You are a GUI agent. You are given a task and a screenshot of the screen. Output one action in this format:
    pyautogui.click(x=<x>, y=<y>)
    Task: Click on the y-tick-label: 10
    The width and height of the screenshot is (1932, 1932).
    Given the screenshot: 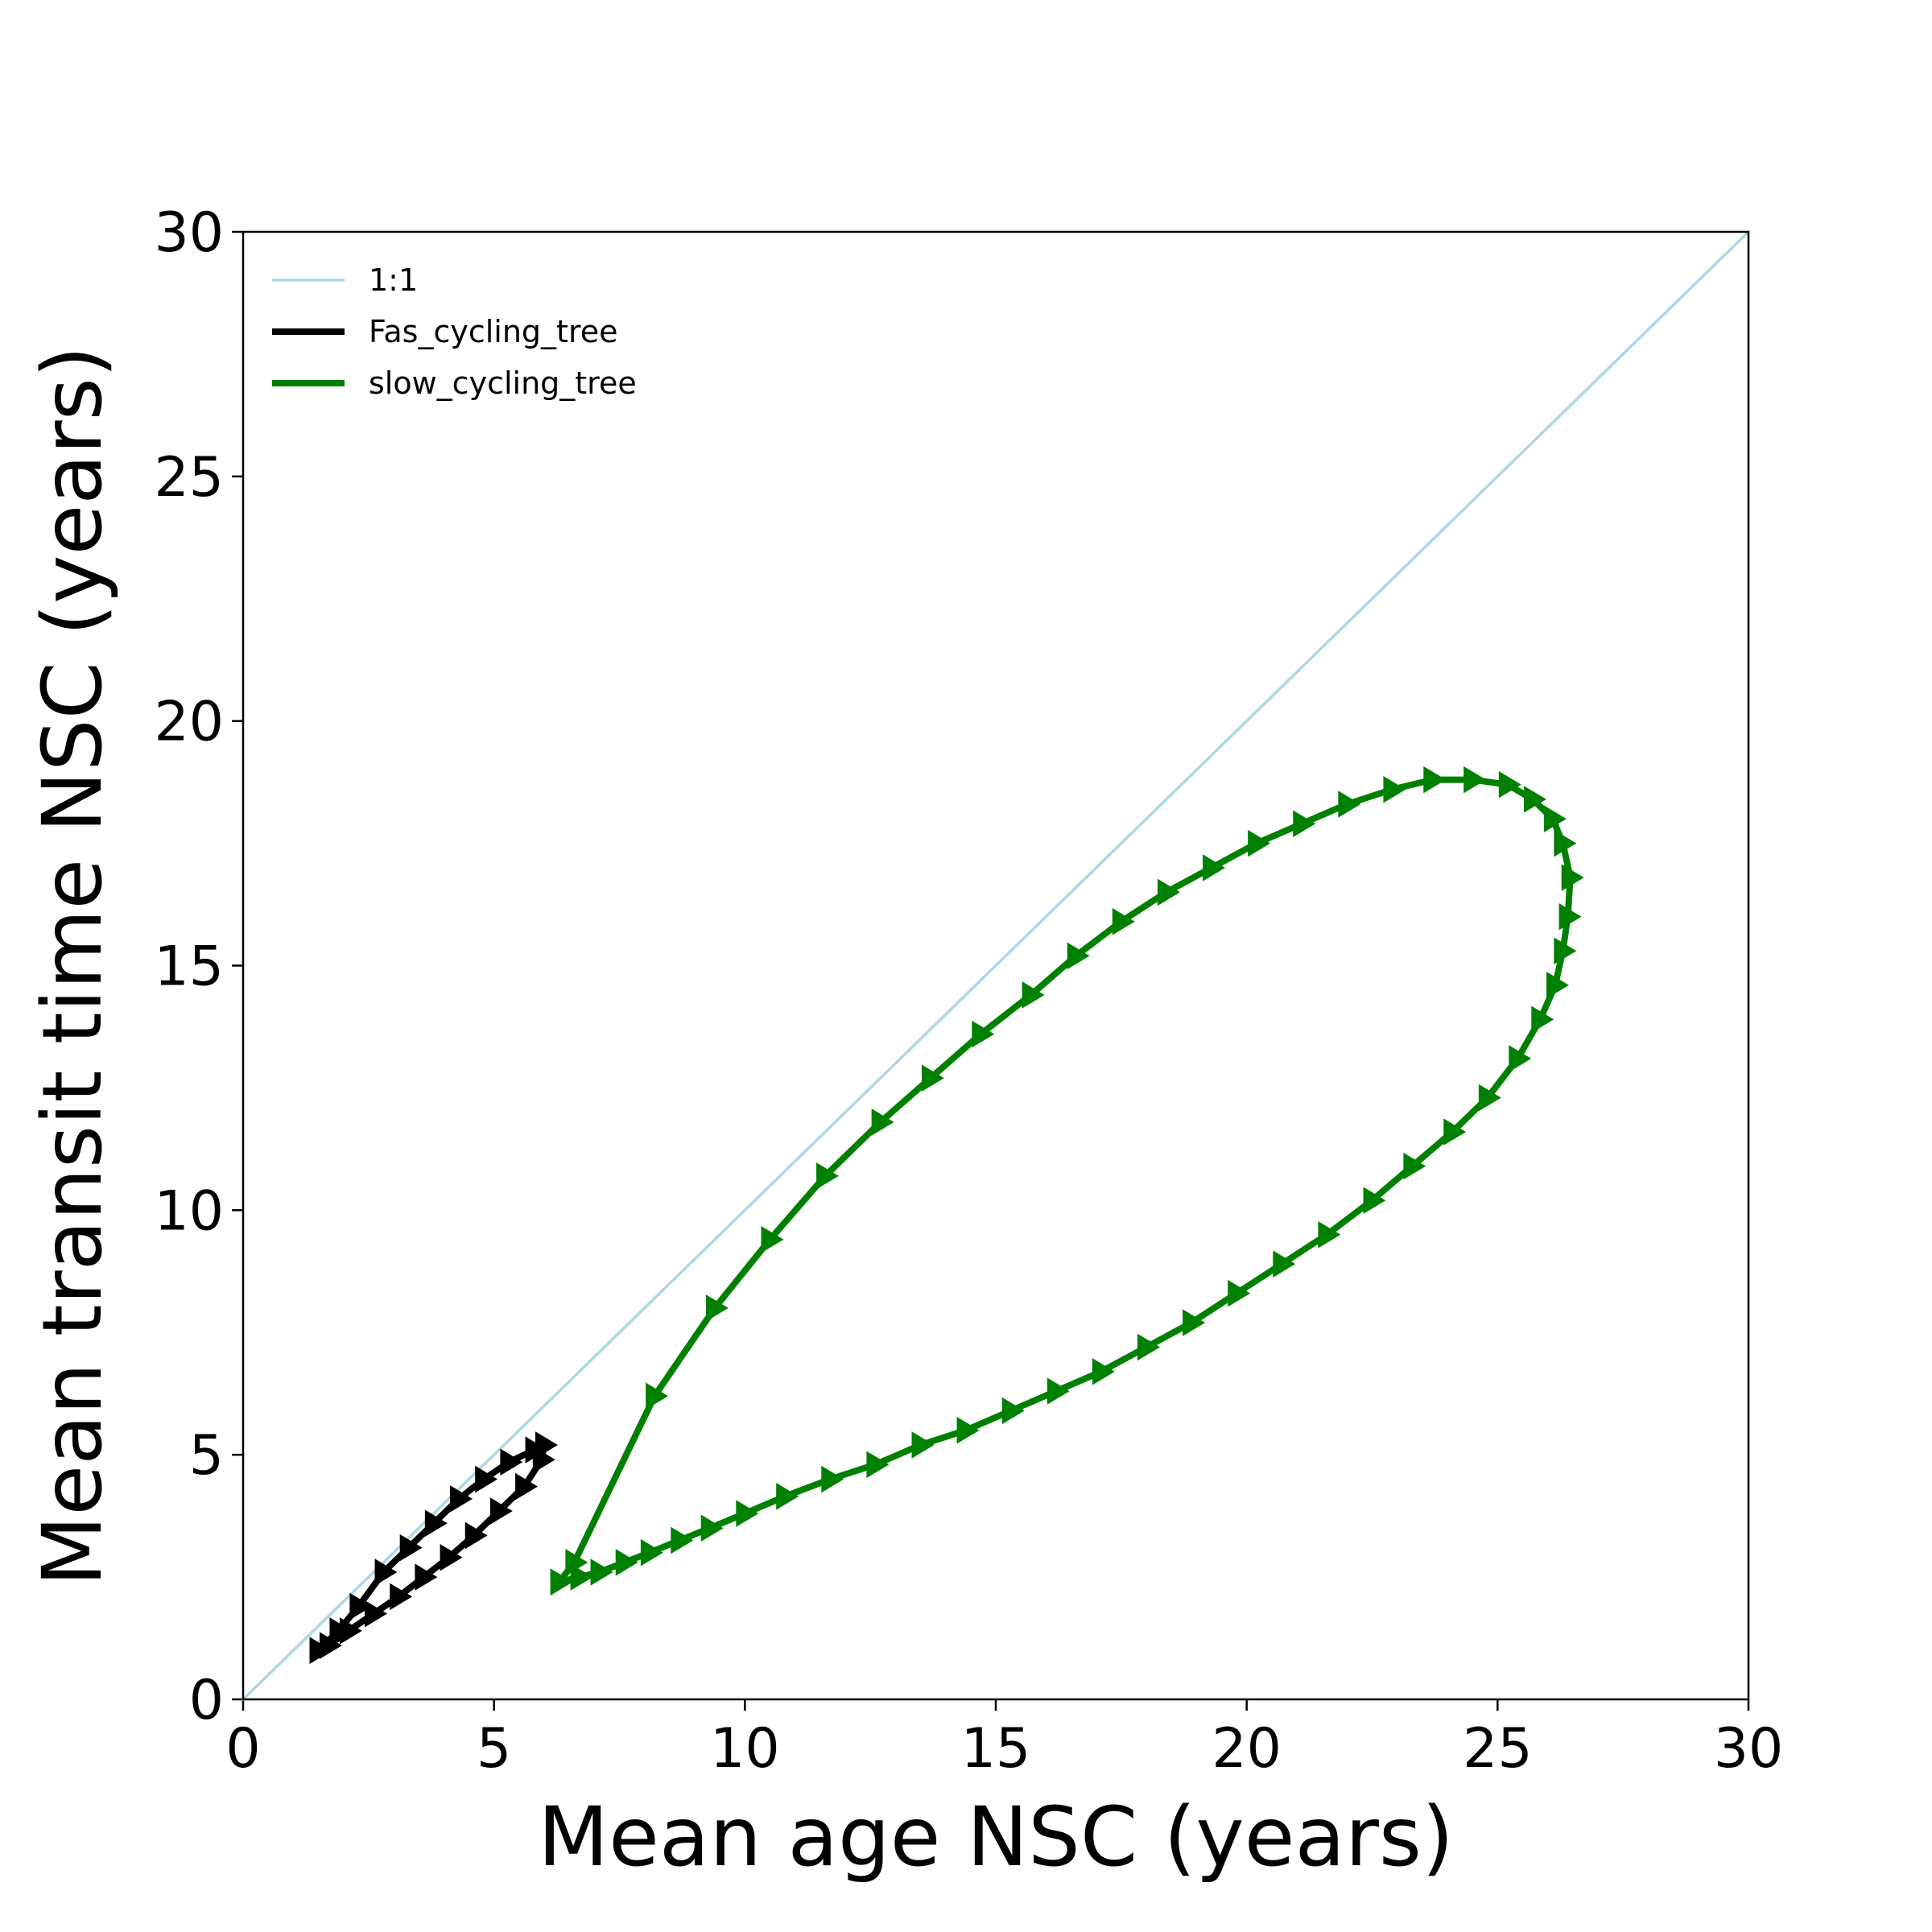 What is the action you would take?
    pyautogui.click(x=189, y=1211)
    